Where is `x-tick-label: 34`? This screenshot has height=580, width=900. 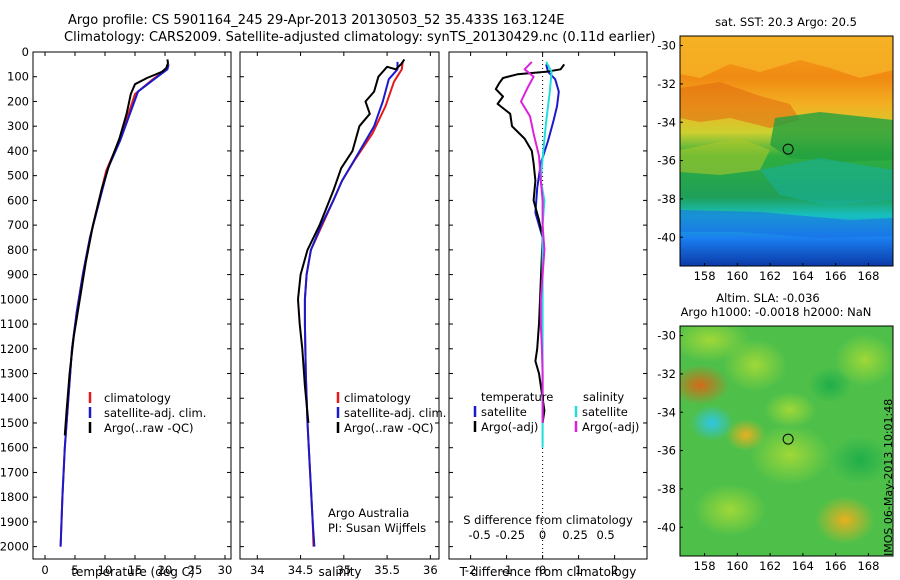 x-tick-label: 34 is located at coordinates (257, 570).